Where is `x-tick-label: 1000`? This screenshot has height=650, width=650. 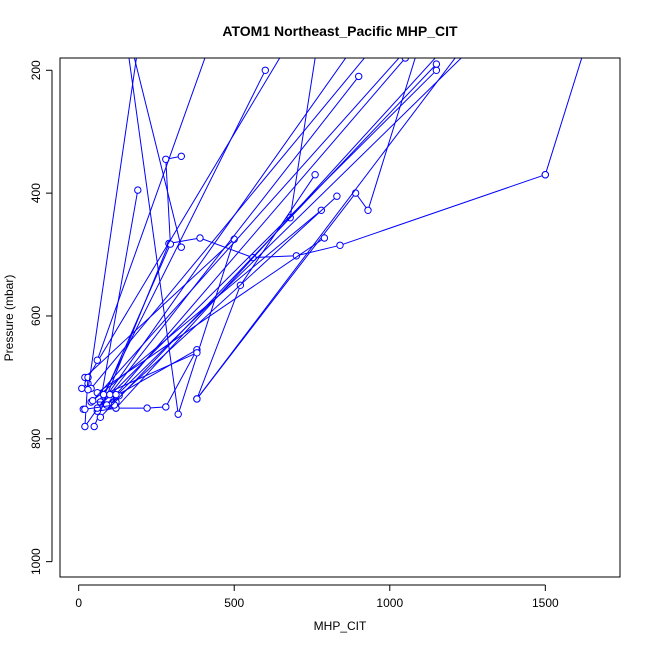
x-tick-label: 1000 is located at coordinates (389, 603).